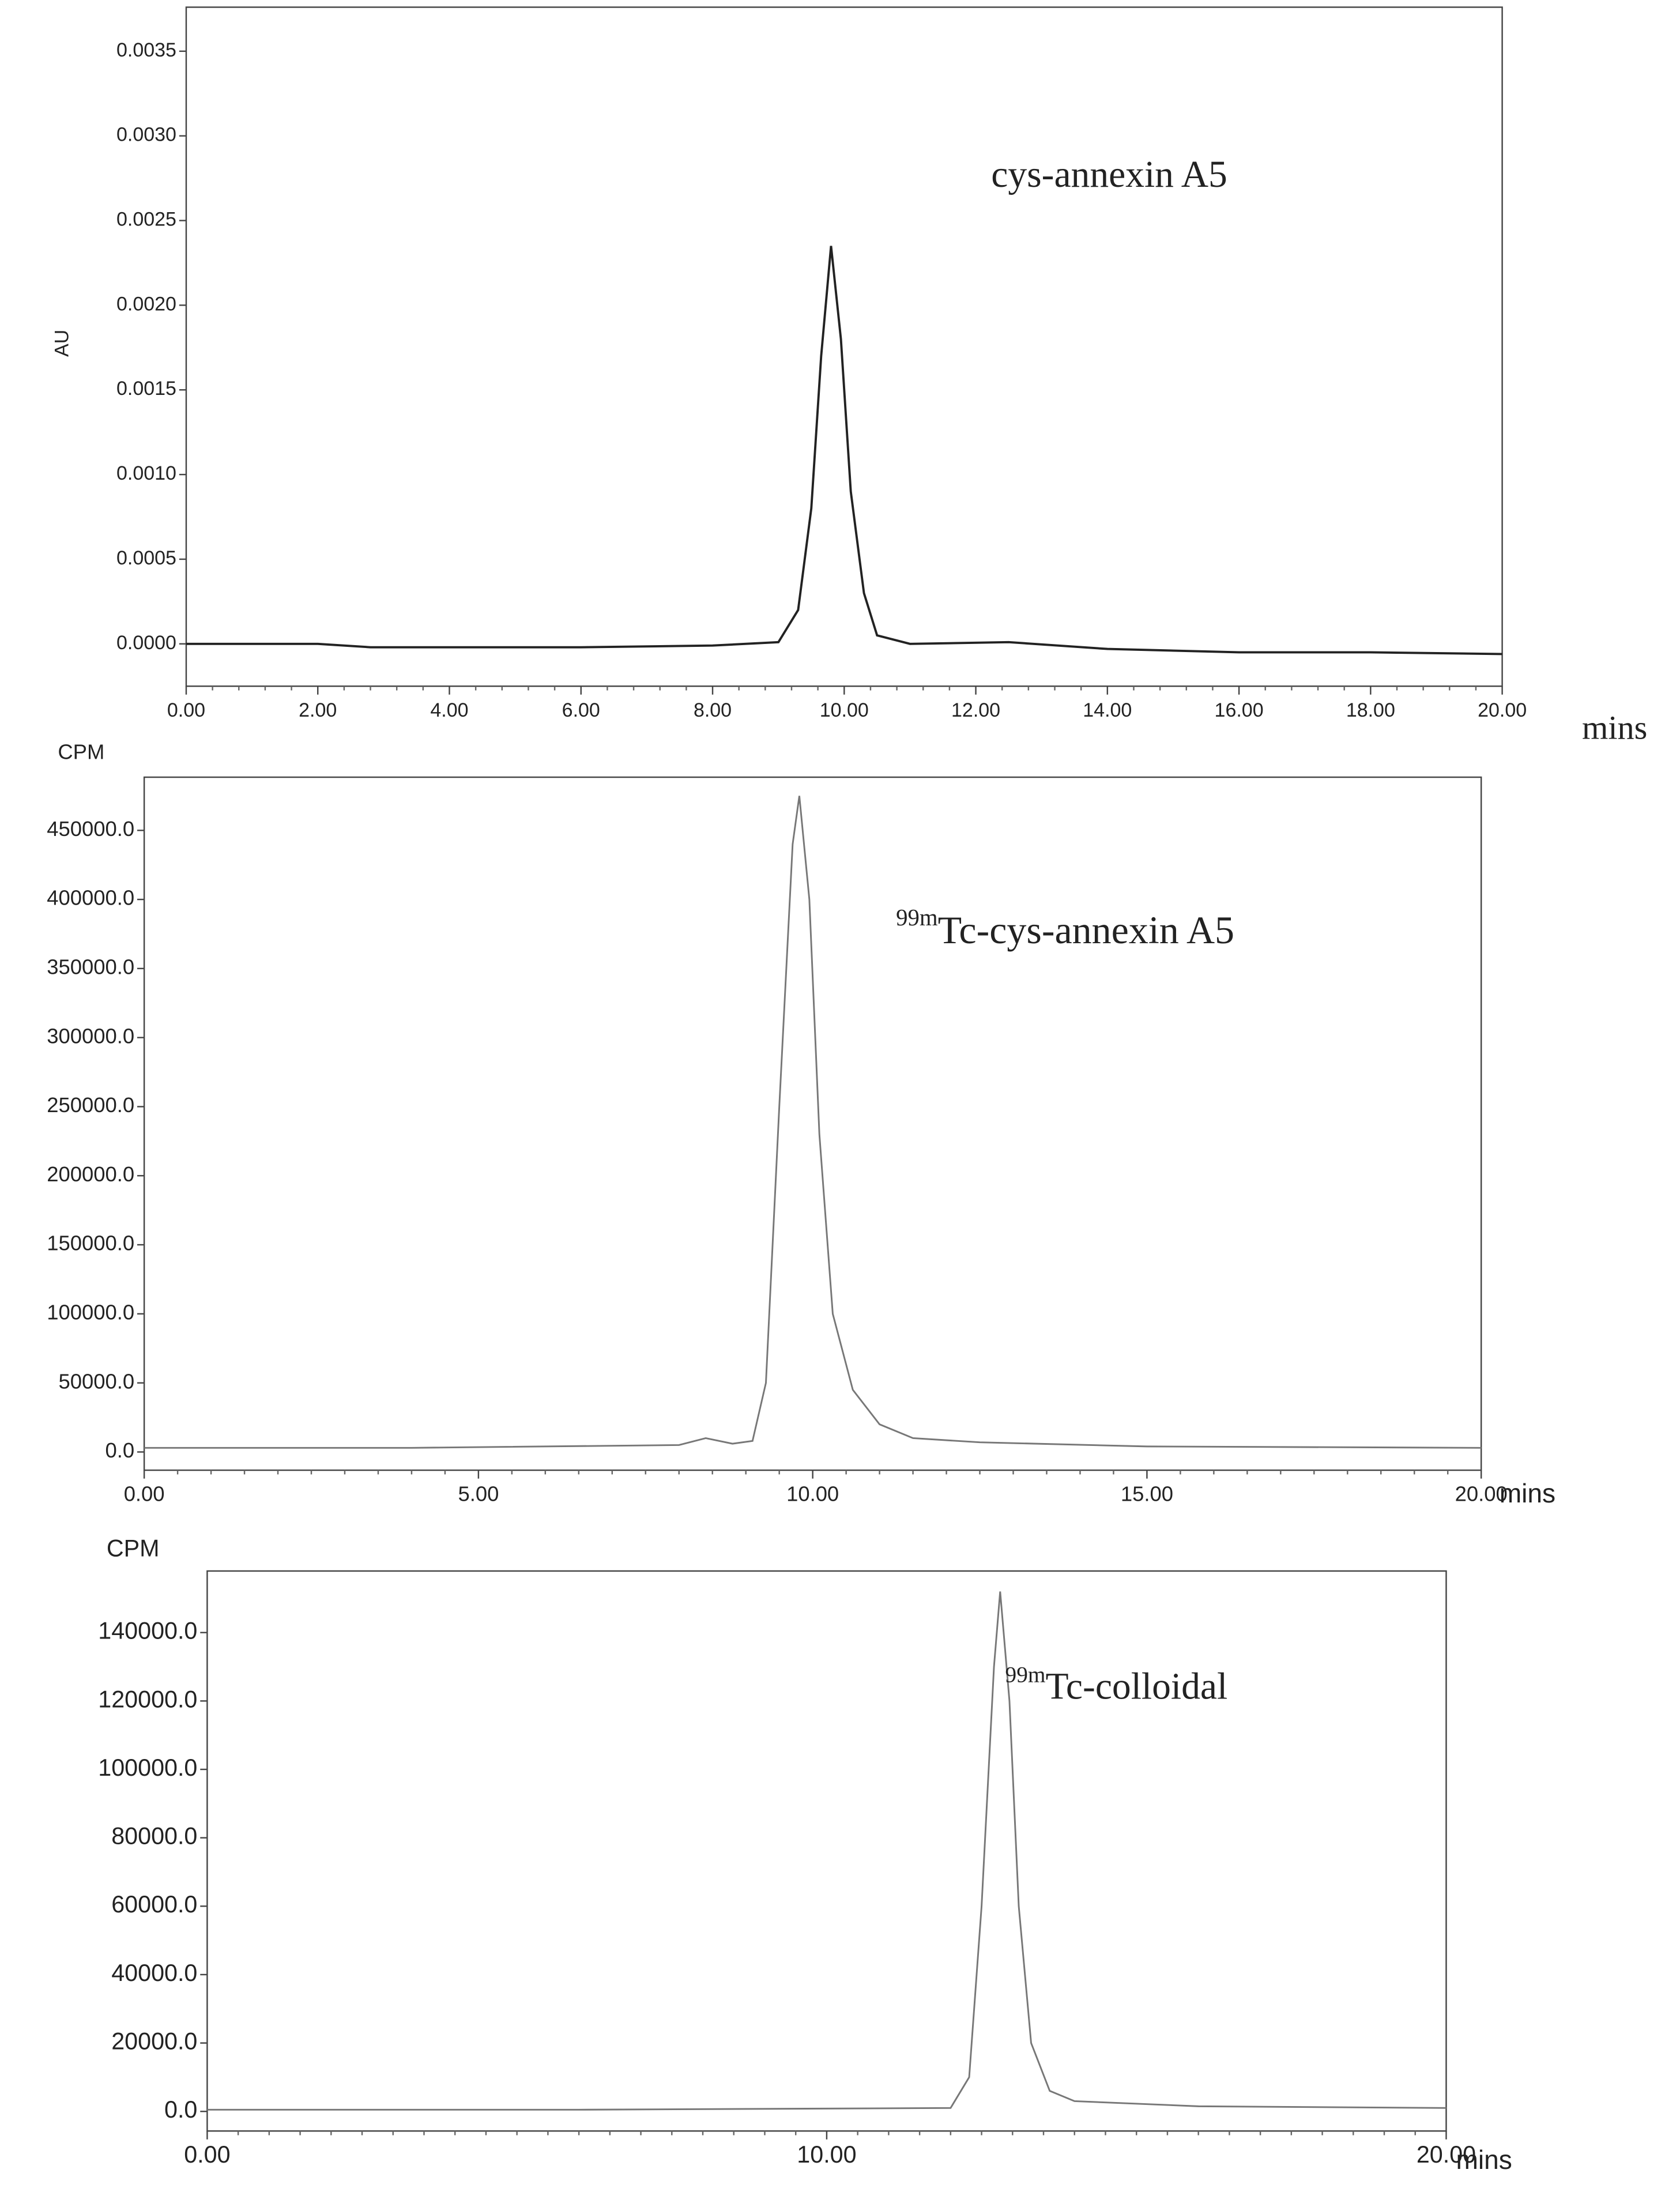  I want to click on y-tick-label: 80000.0, so click(154, 1836).